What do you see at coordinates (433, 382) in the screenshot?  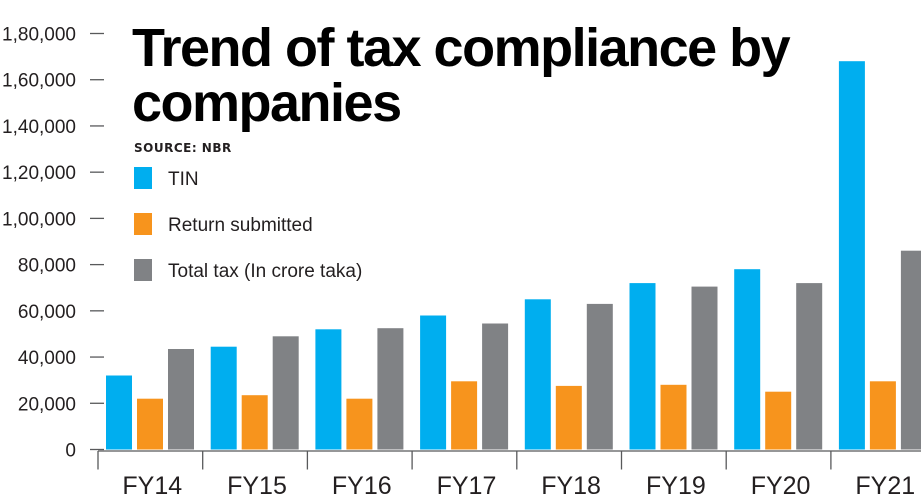 I see `bar-fy17-tin` at bounding box center [433, 382].